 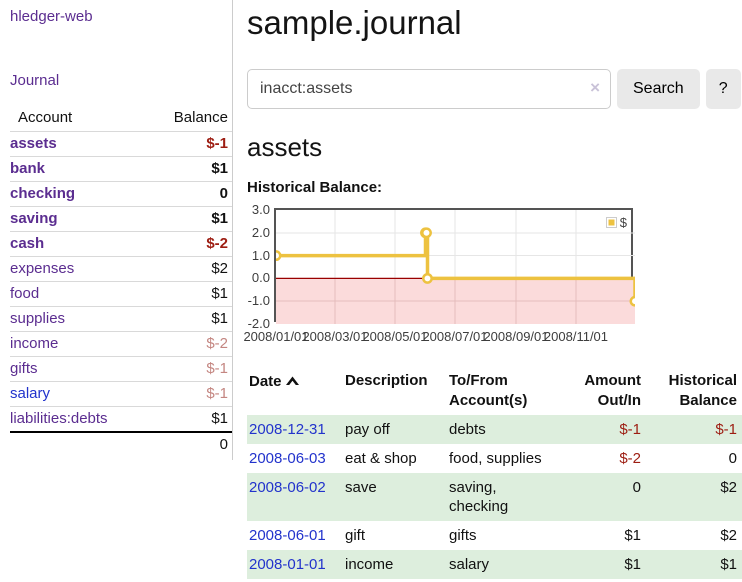 What do you see at coordinates (463, 535) in the screenshot?
I see `transaction-accounts: gifts` at bounding box center [463, 535].